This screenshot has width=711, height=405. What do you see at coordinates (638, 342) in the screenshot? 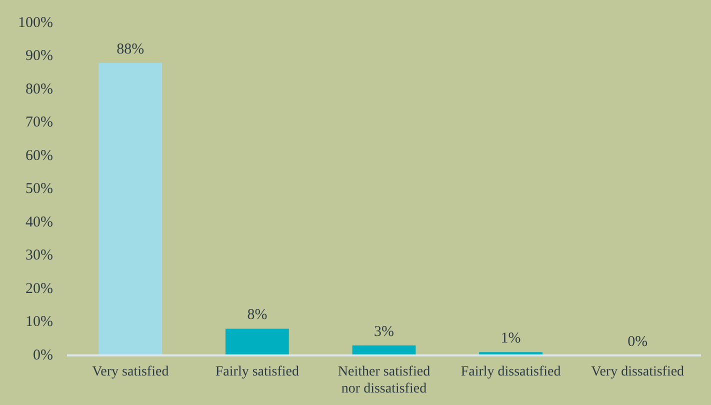
I see `data-label: 0%` at bounding box center [638, 342].